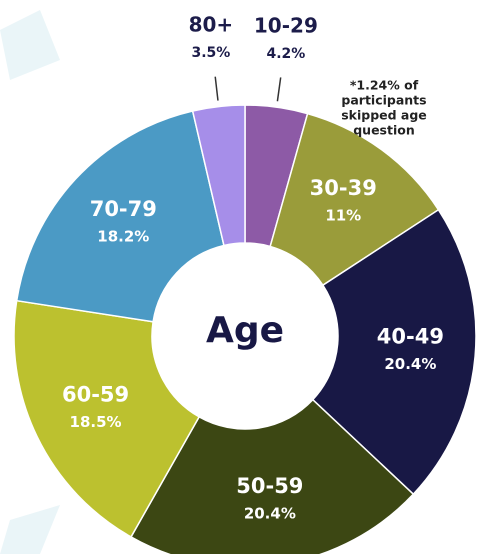 The height and width of the screenshot is (554, 488). What do you see at coordinates (123, 237) in the screenshot?
I see `value-label: 18.2%` at bounding box center [123, 237].